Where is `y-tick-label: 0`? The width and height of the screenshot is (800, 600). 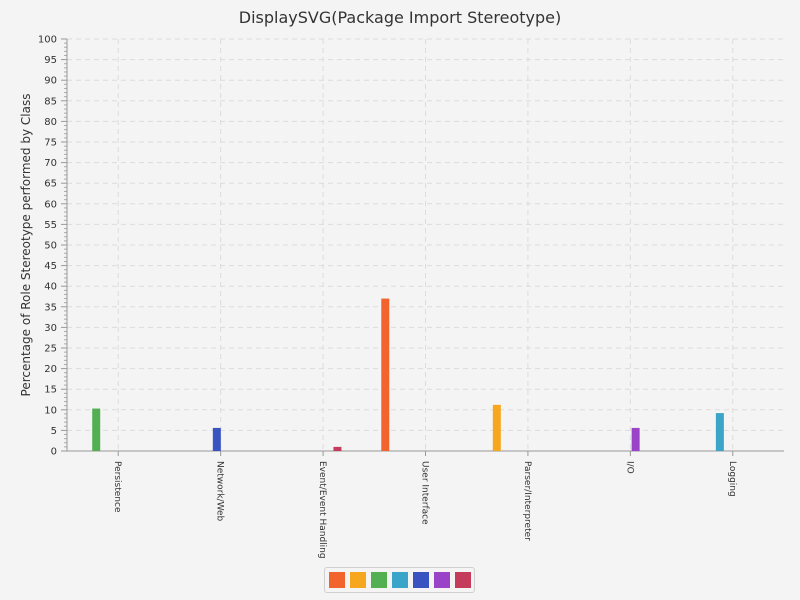 y-tick-label: 0 is located at coordinates (54, 452).